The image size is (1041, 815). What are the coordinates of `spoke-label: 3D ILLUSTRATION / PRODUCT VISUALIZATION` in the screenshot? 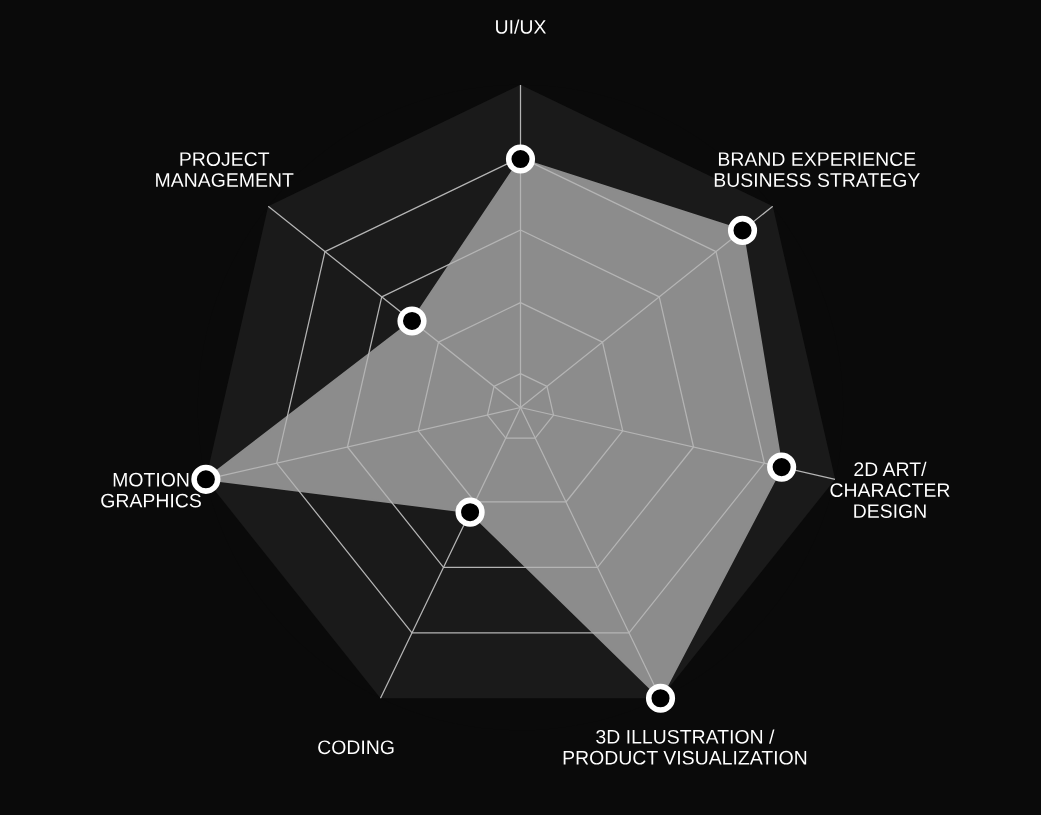 It's located at (685, 747).